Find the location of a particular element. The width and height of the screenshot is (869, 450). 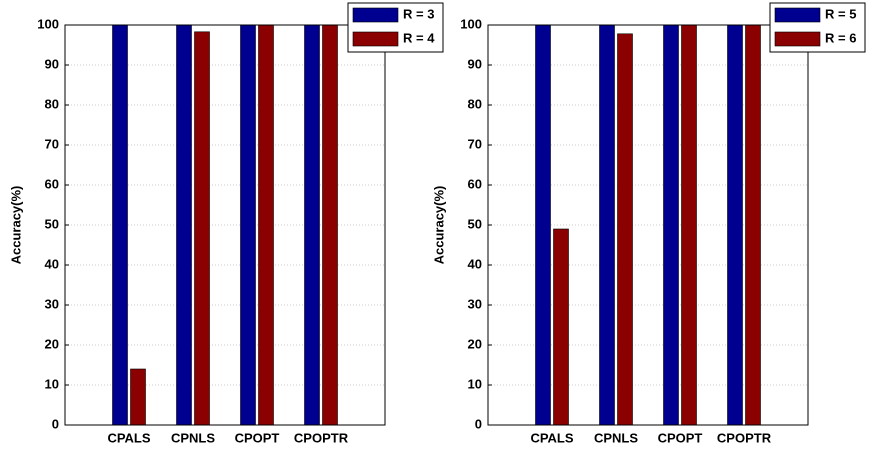

legend-label: R = 5 is located at coordinates (840, 13).